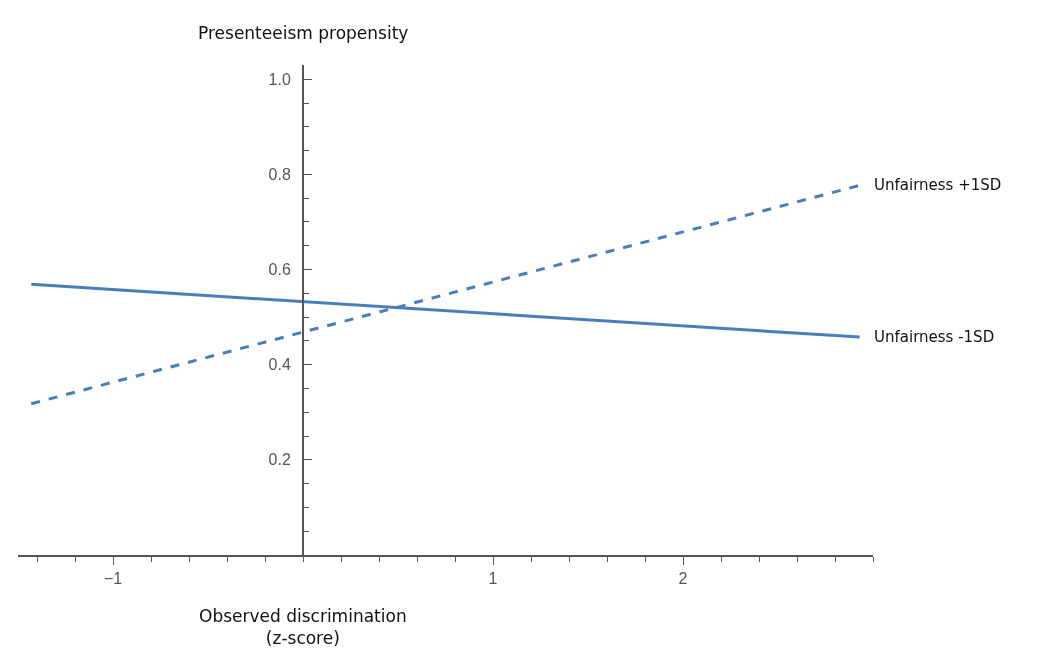  I want to click on x-tick-label: −1, so click(113, 579).